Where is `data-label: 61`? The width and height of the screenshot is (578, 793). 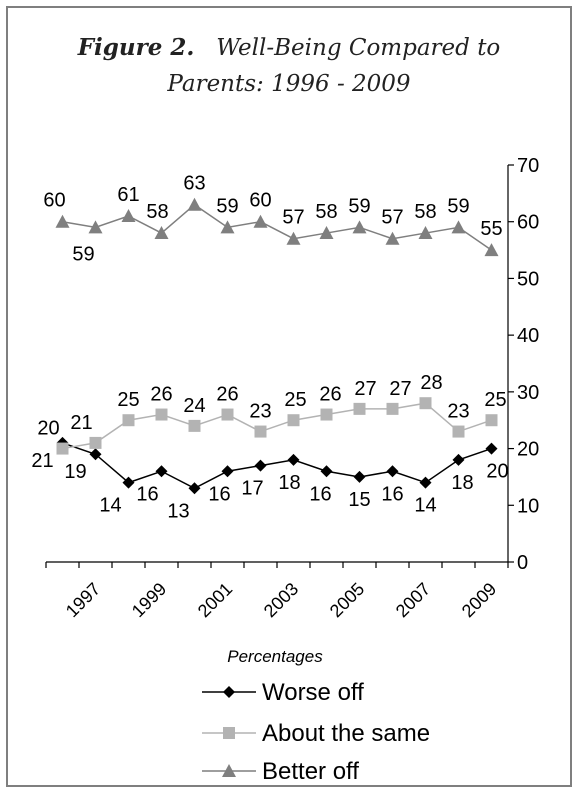
data-label: 61 is located at coordinates (128, 195).